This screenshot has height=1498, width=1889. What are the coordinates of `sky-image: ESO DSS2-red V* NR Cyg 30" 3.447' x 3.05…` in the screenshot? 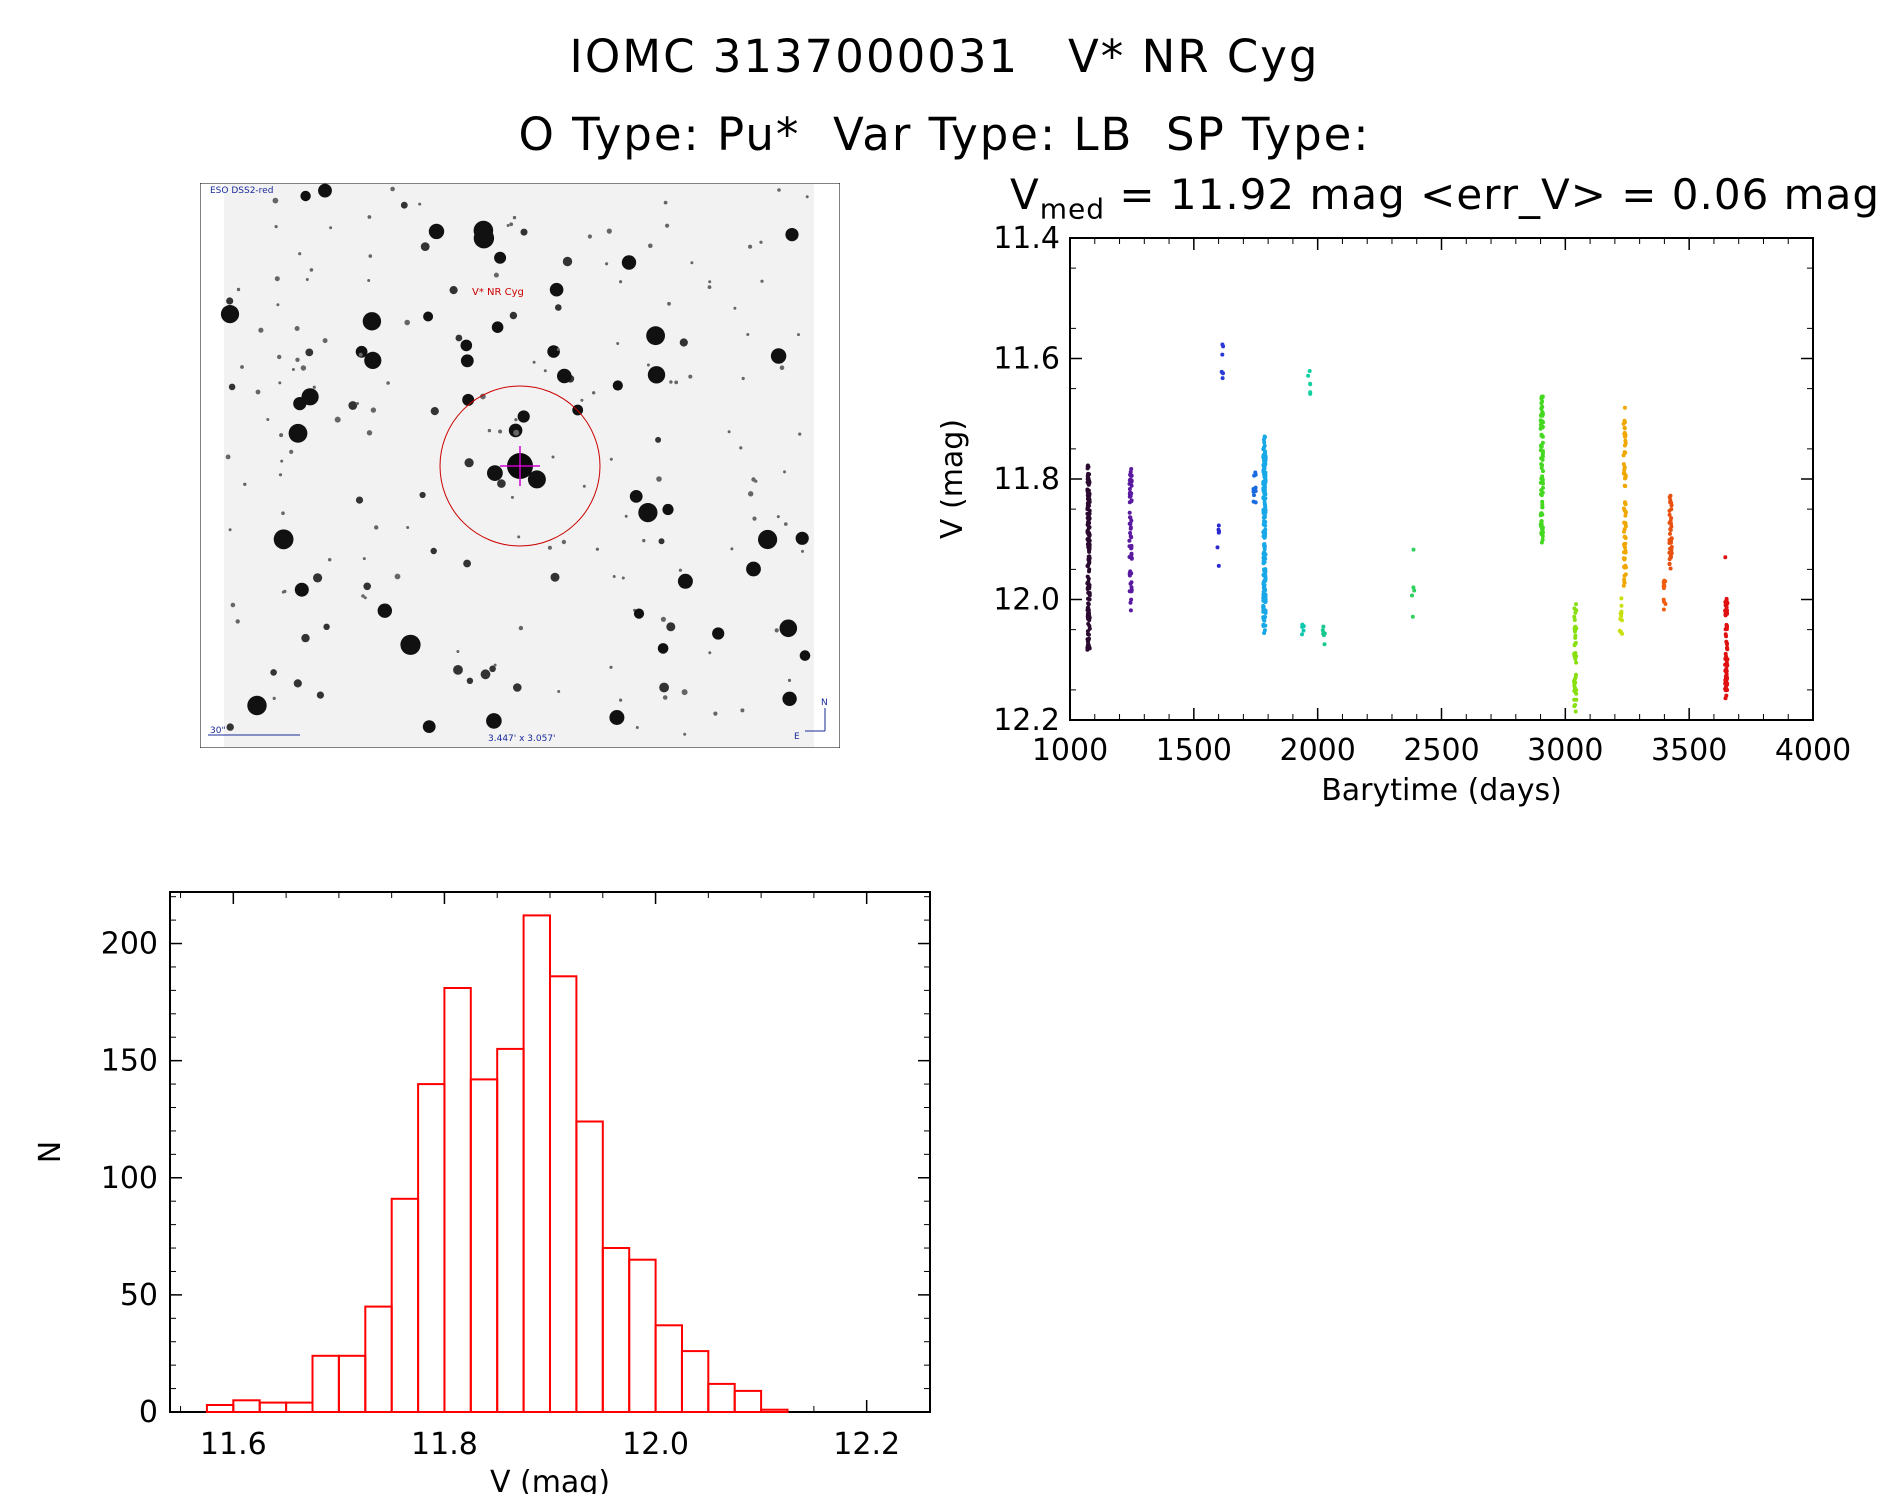 It's located at (520, 465).